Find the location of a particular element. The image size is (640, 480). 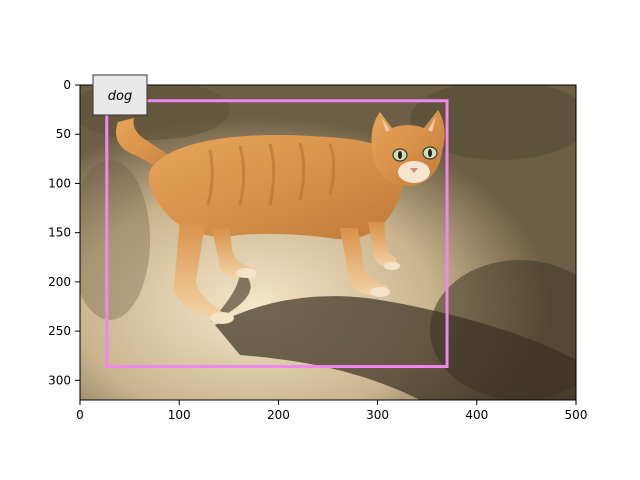

label-box is located at coordinates (120, 95).